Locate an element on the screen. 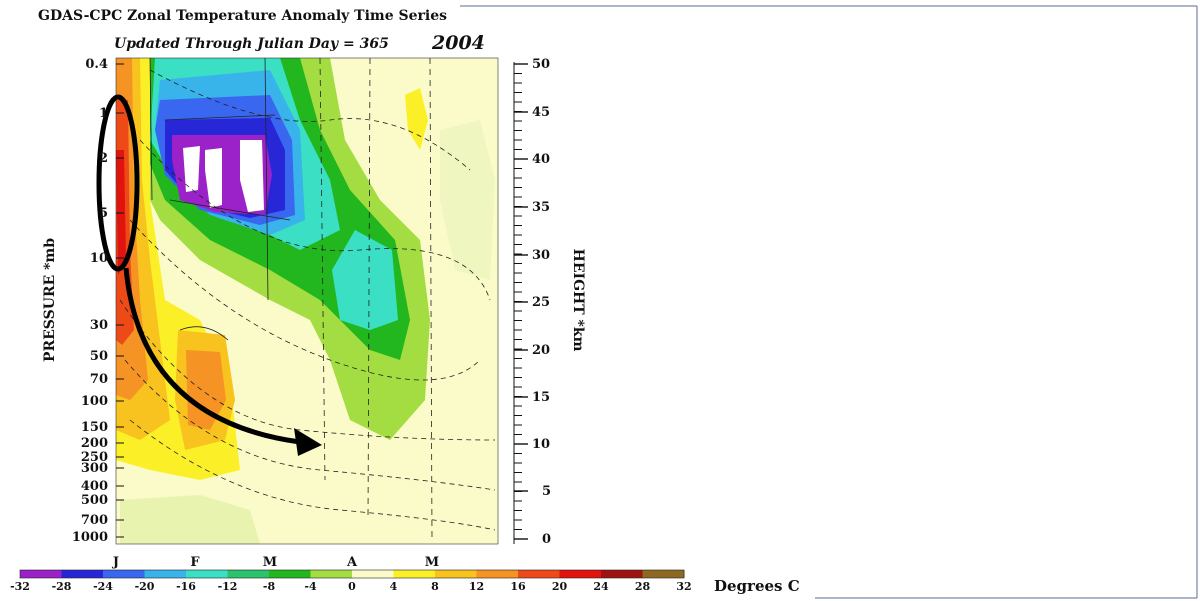 The width and height of the screenshot is (1200, 601). pressure-tick-label: 1 is located at coordinates (103, 113).